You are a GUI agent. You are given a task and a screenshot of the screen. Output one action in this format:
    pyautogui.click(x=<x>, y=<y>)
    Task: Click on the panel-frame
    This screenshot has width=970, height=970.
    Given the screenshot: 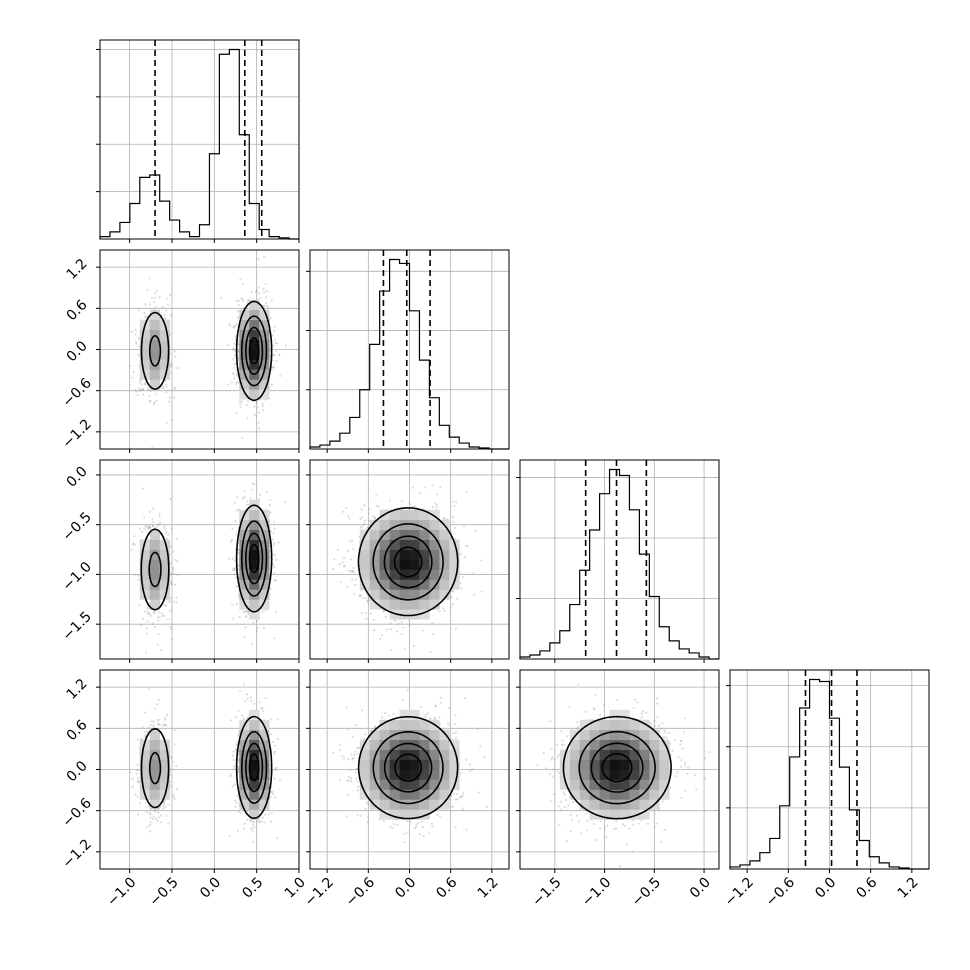 What is the action you would take?
    pyautogui.click(x=199, y=349)
    